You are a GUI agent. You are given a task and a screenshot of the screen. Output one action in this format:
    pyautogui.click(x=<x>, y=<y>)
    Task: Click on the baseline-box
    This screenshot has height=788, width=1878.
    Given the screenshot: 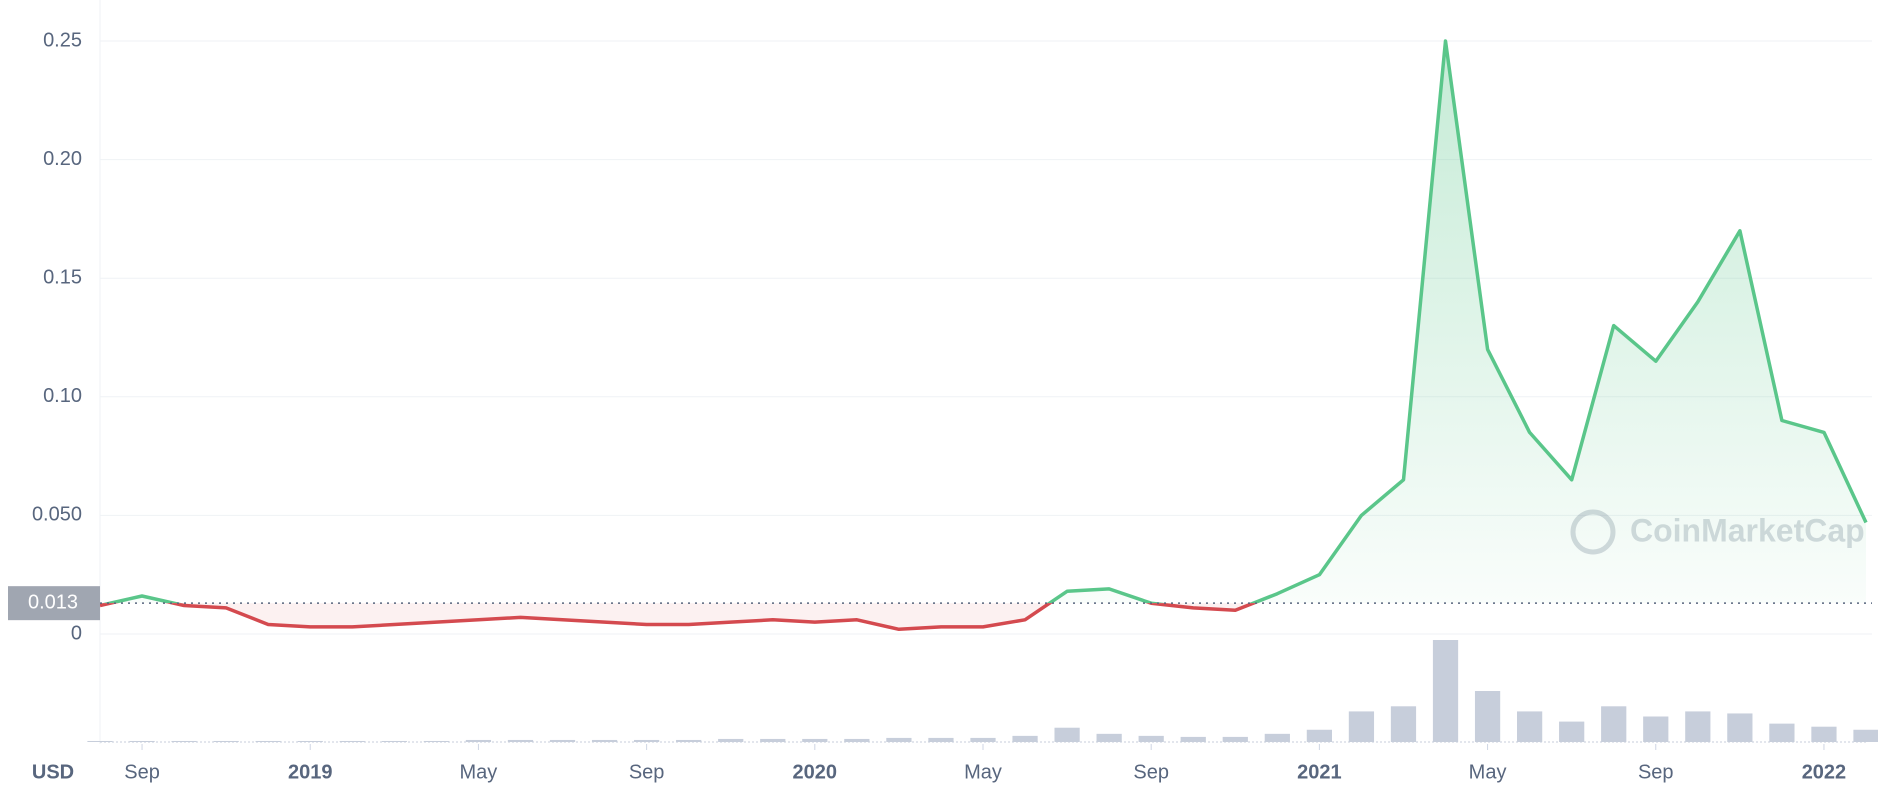 What is the action you would take?
    pyautogui.click(x=54, y=603)
    